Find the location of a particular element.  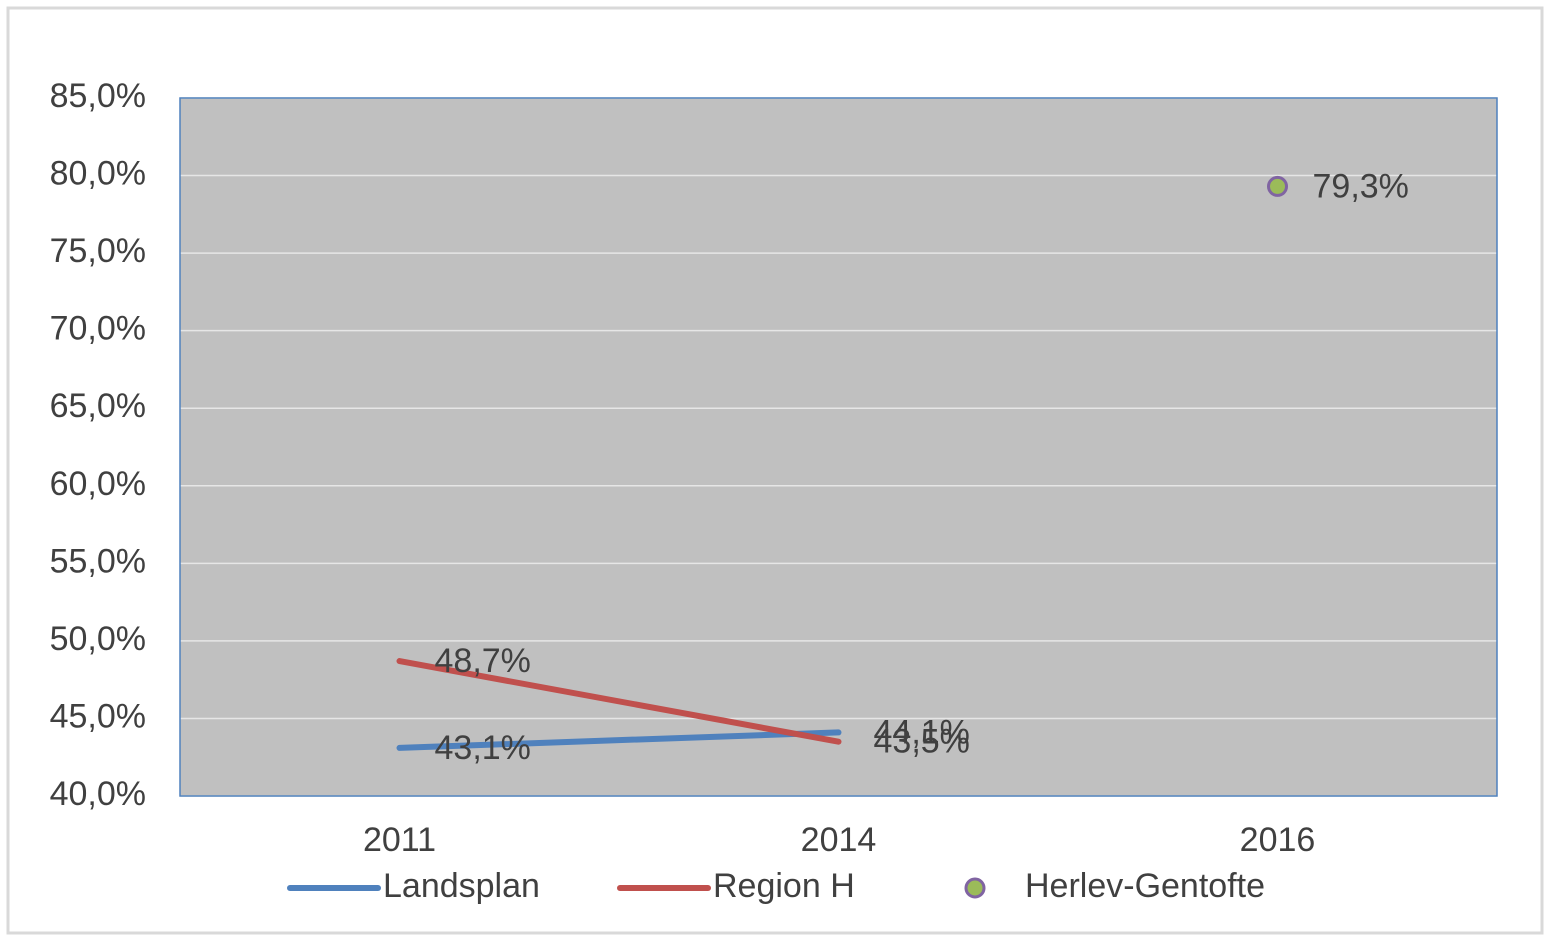

y-tick-label: 40,0% is located at coordinates (98, 794).